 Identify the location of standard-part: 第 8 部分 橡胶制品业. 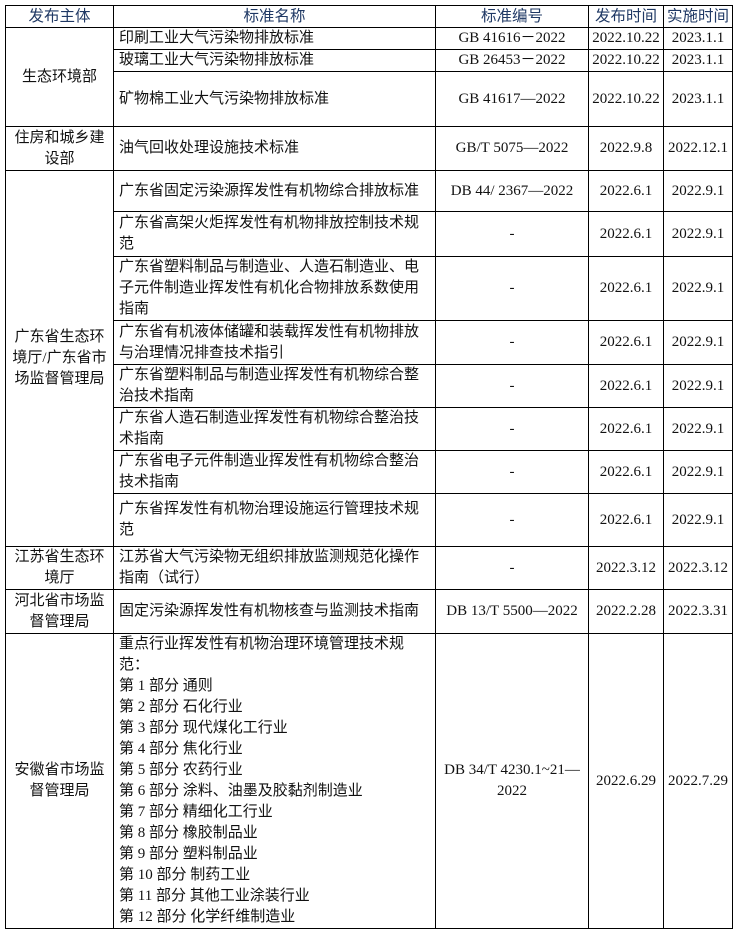
(188, 833).